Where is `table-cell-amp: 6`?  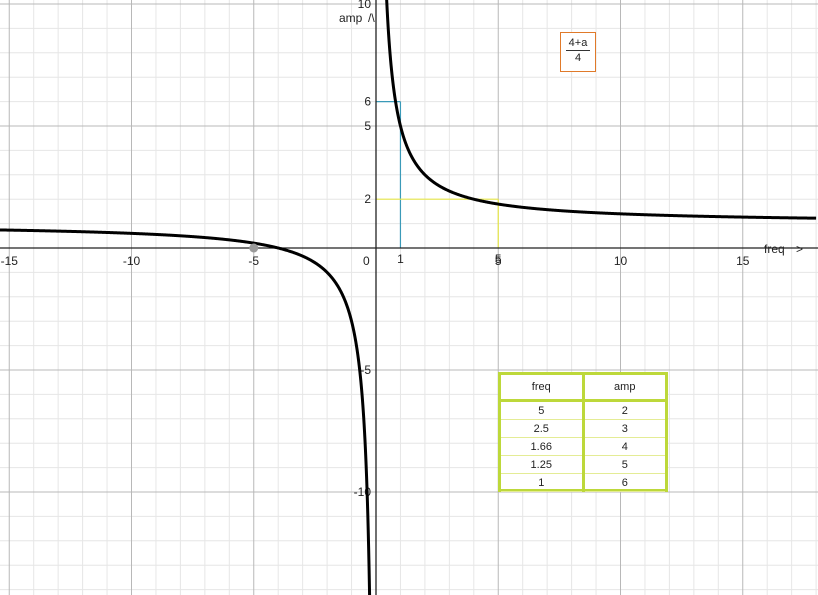 table-cell-amp: 6 is located at coordinates (624, 482).